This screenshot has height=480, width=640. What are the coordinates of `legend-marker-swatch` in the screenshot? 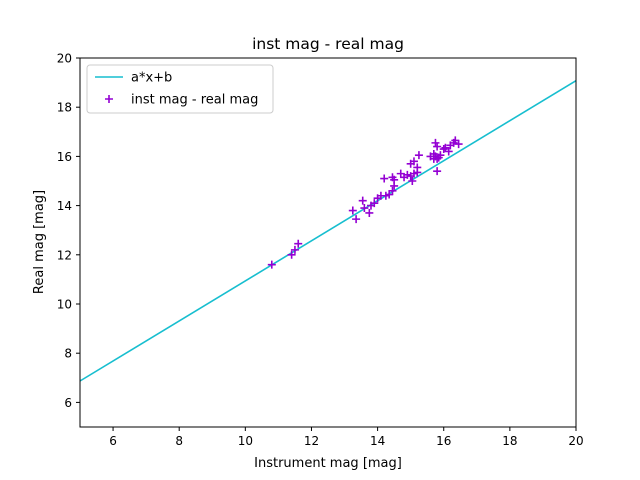 It's located at (109, 99).